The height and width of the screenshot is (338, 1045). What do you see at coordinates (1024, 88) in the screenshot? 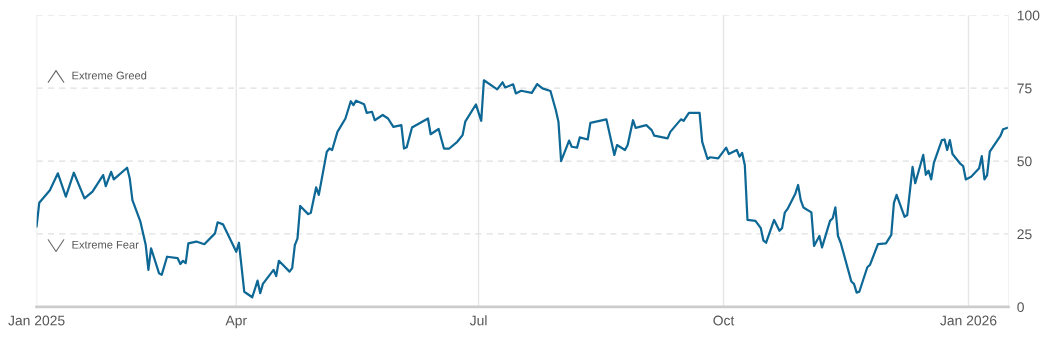
I see `y-tick-label: 75` at bounding box center [1024, 88].